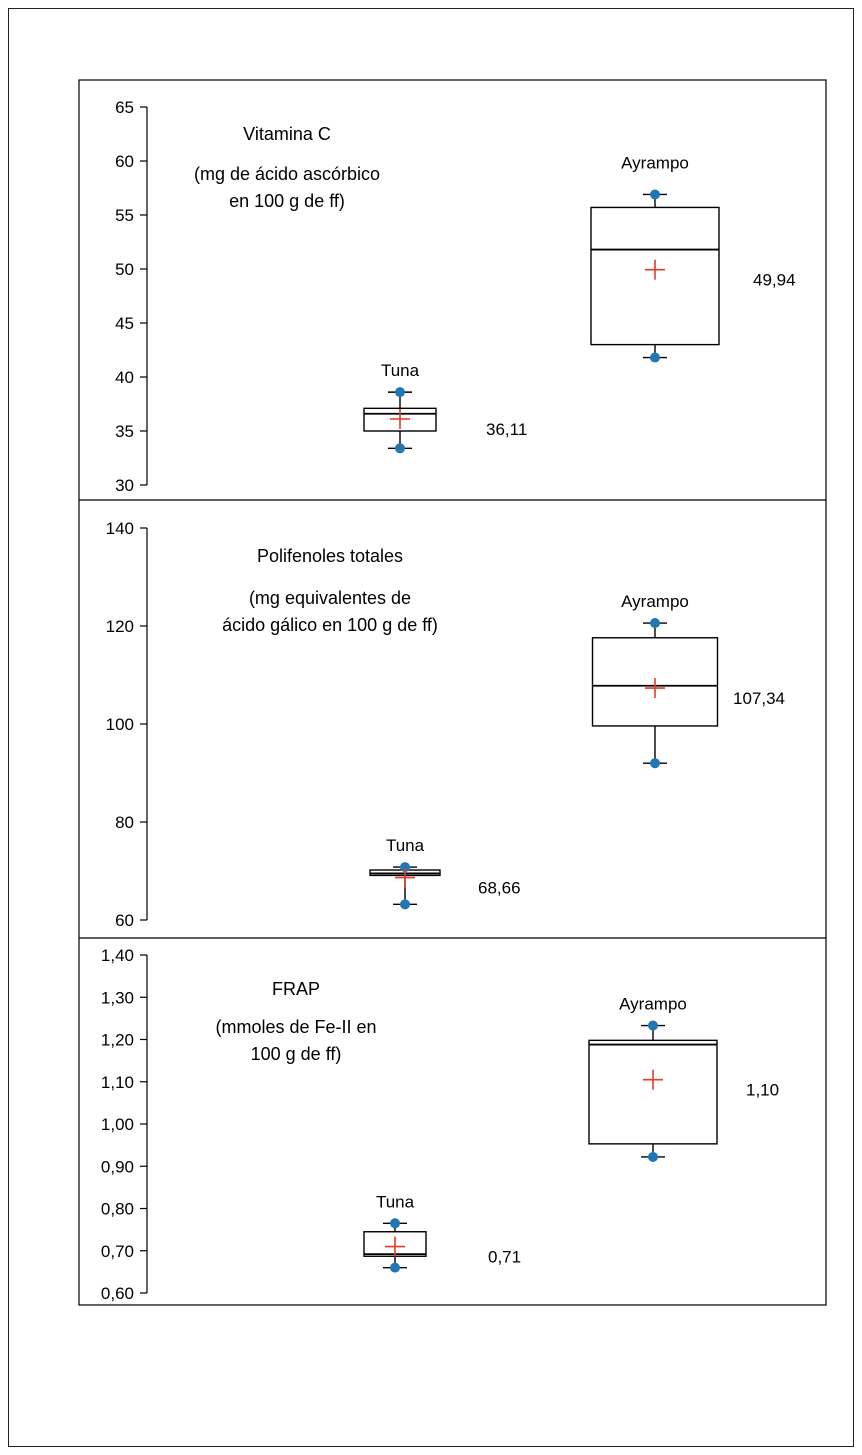 Image resolution: width=862 pixels, height=1455 pixels. What do you see at coordinates (499, 888) in the screenshot?
I see `mean-value-label: 68,66` at bounding box center [499, 888].